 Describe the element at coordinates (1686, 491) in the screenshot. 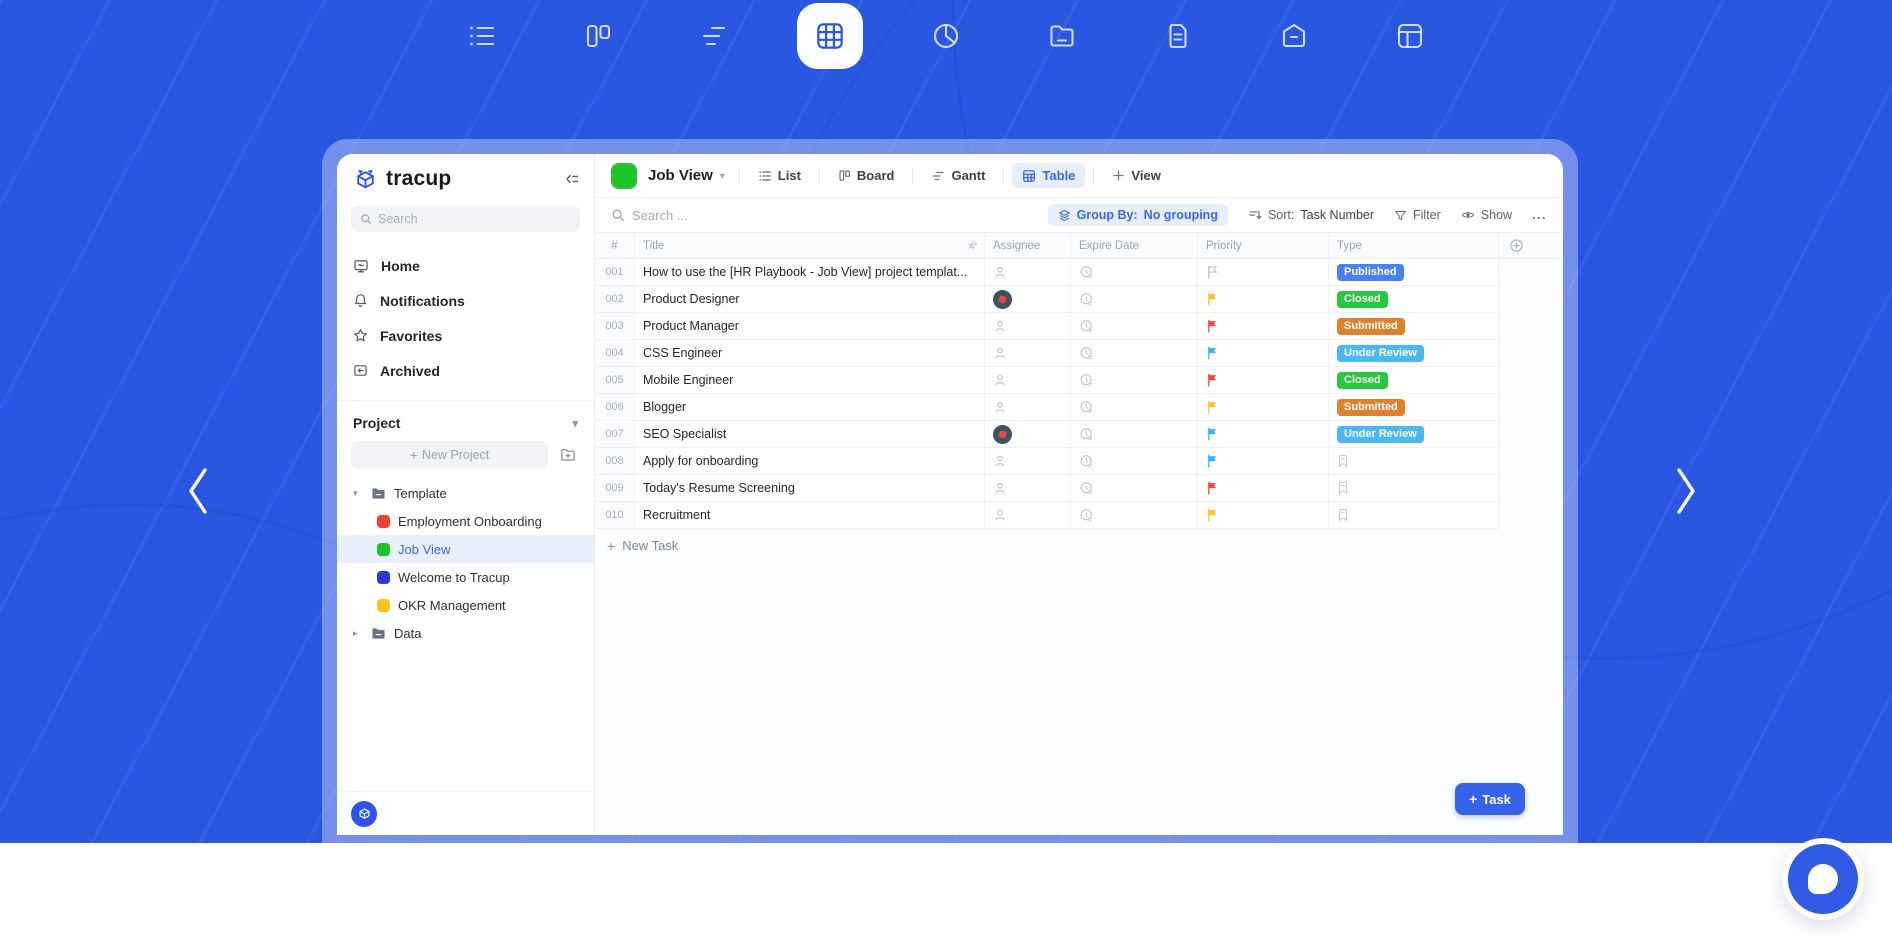

I see `carousel-next-button` at that location.